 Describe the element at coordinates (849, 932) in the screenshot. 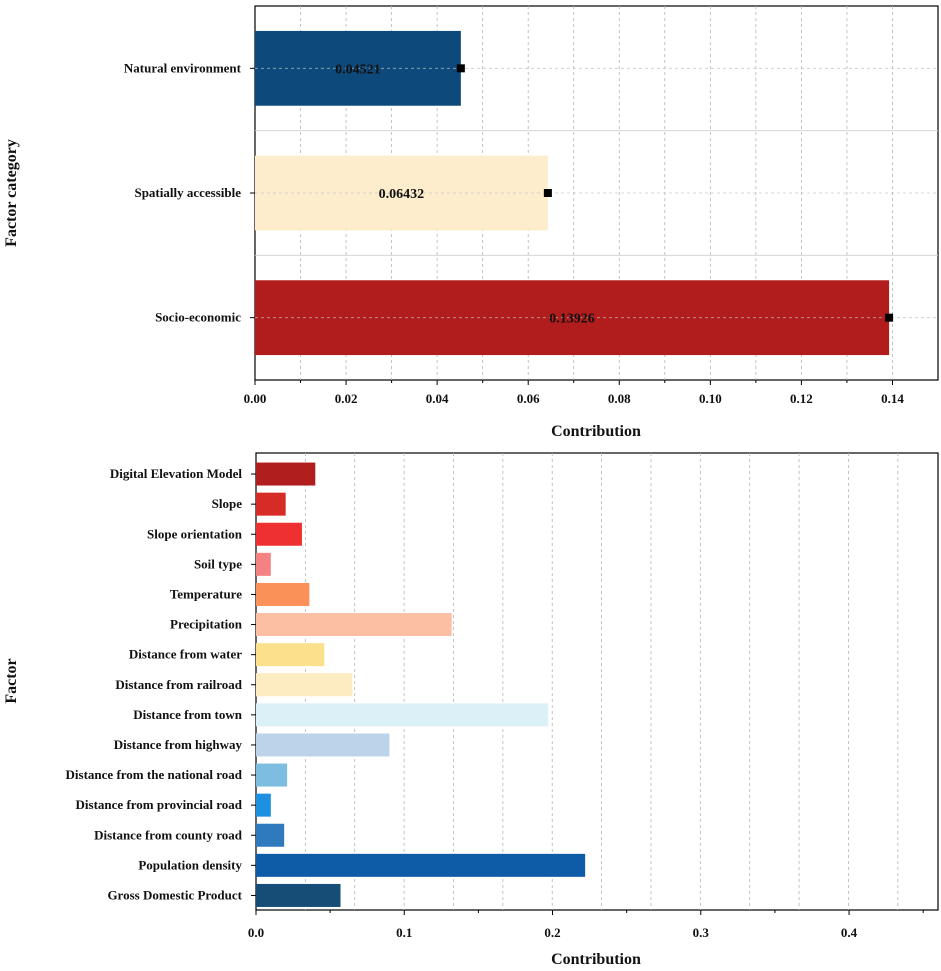

I see `x-tick-label: 0.4` at that location.